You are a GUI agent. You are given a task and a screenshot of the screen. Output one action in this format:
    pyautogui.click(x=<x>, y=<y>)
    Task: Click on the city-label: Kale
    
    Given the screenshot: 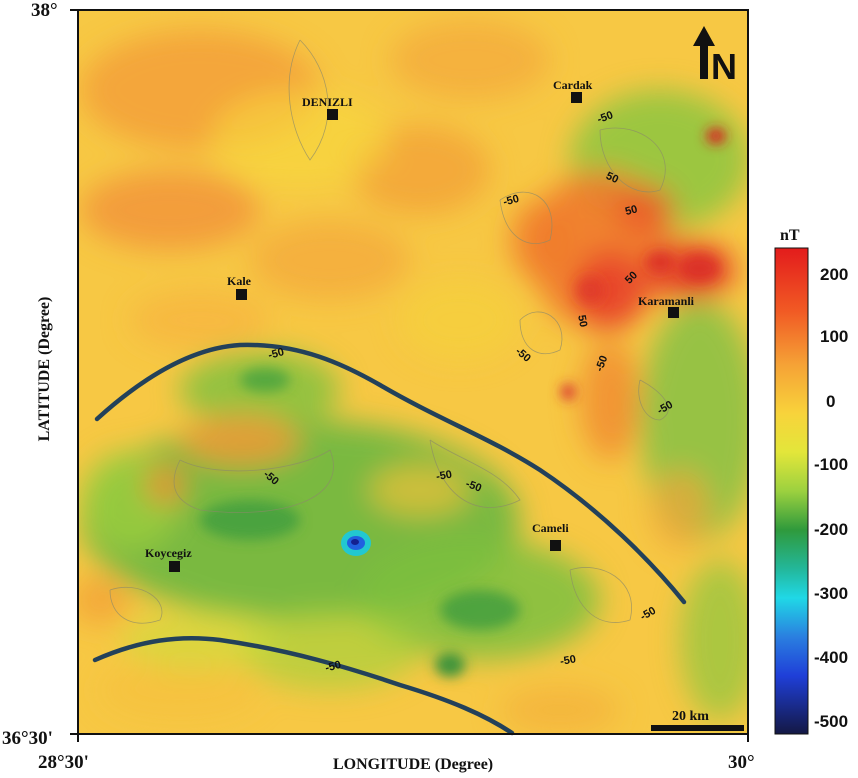 What is the action you would take?
    pyautogui.click(x=239, y=281)
    